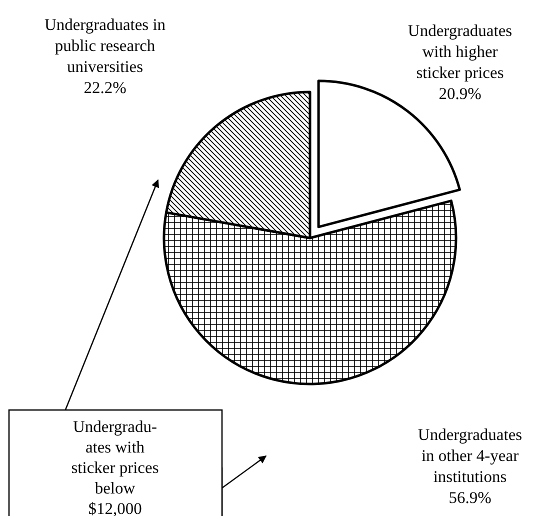 This screenshot has width=547, height=516. Describe the element at coordinates (470, 497) in the screenshot. I see `data-label: 56.9%` at that location.